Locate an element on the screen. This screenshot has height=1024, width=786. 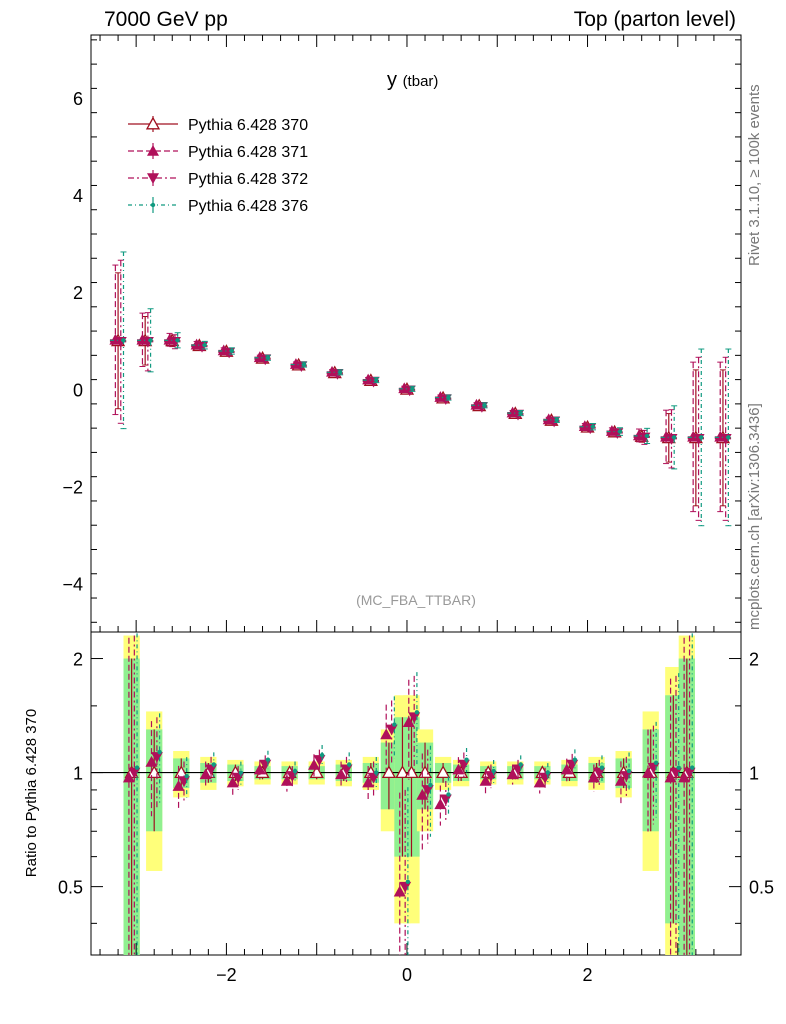
legend-label: Pythia 6.428 376 is located at coordinates (248, 206).